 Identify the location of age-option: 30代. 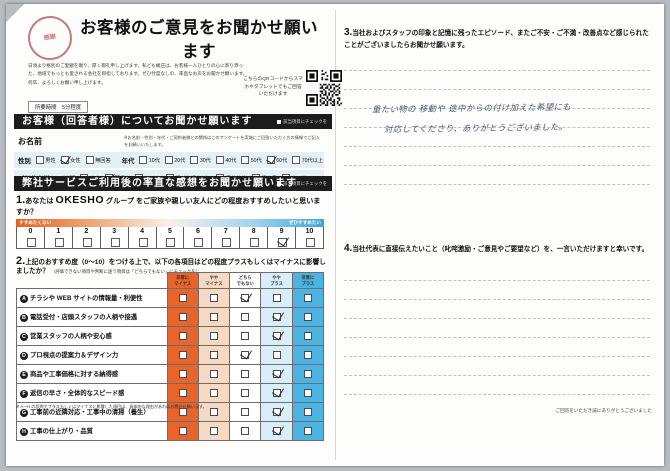
(200, 160).